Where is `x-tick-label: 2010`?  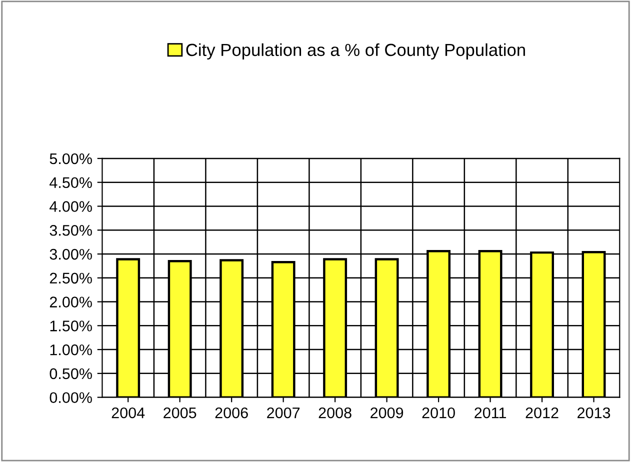
x-tick-label: 2010 is located at coordinates (438, 412).